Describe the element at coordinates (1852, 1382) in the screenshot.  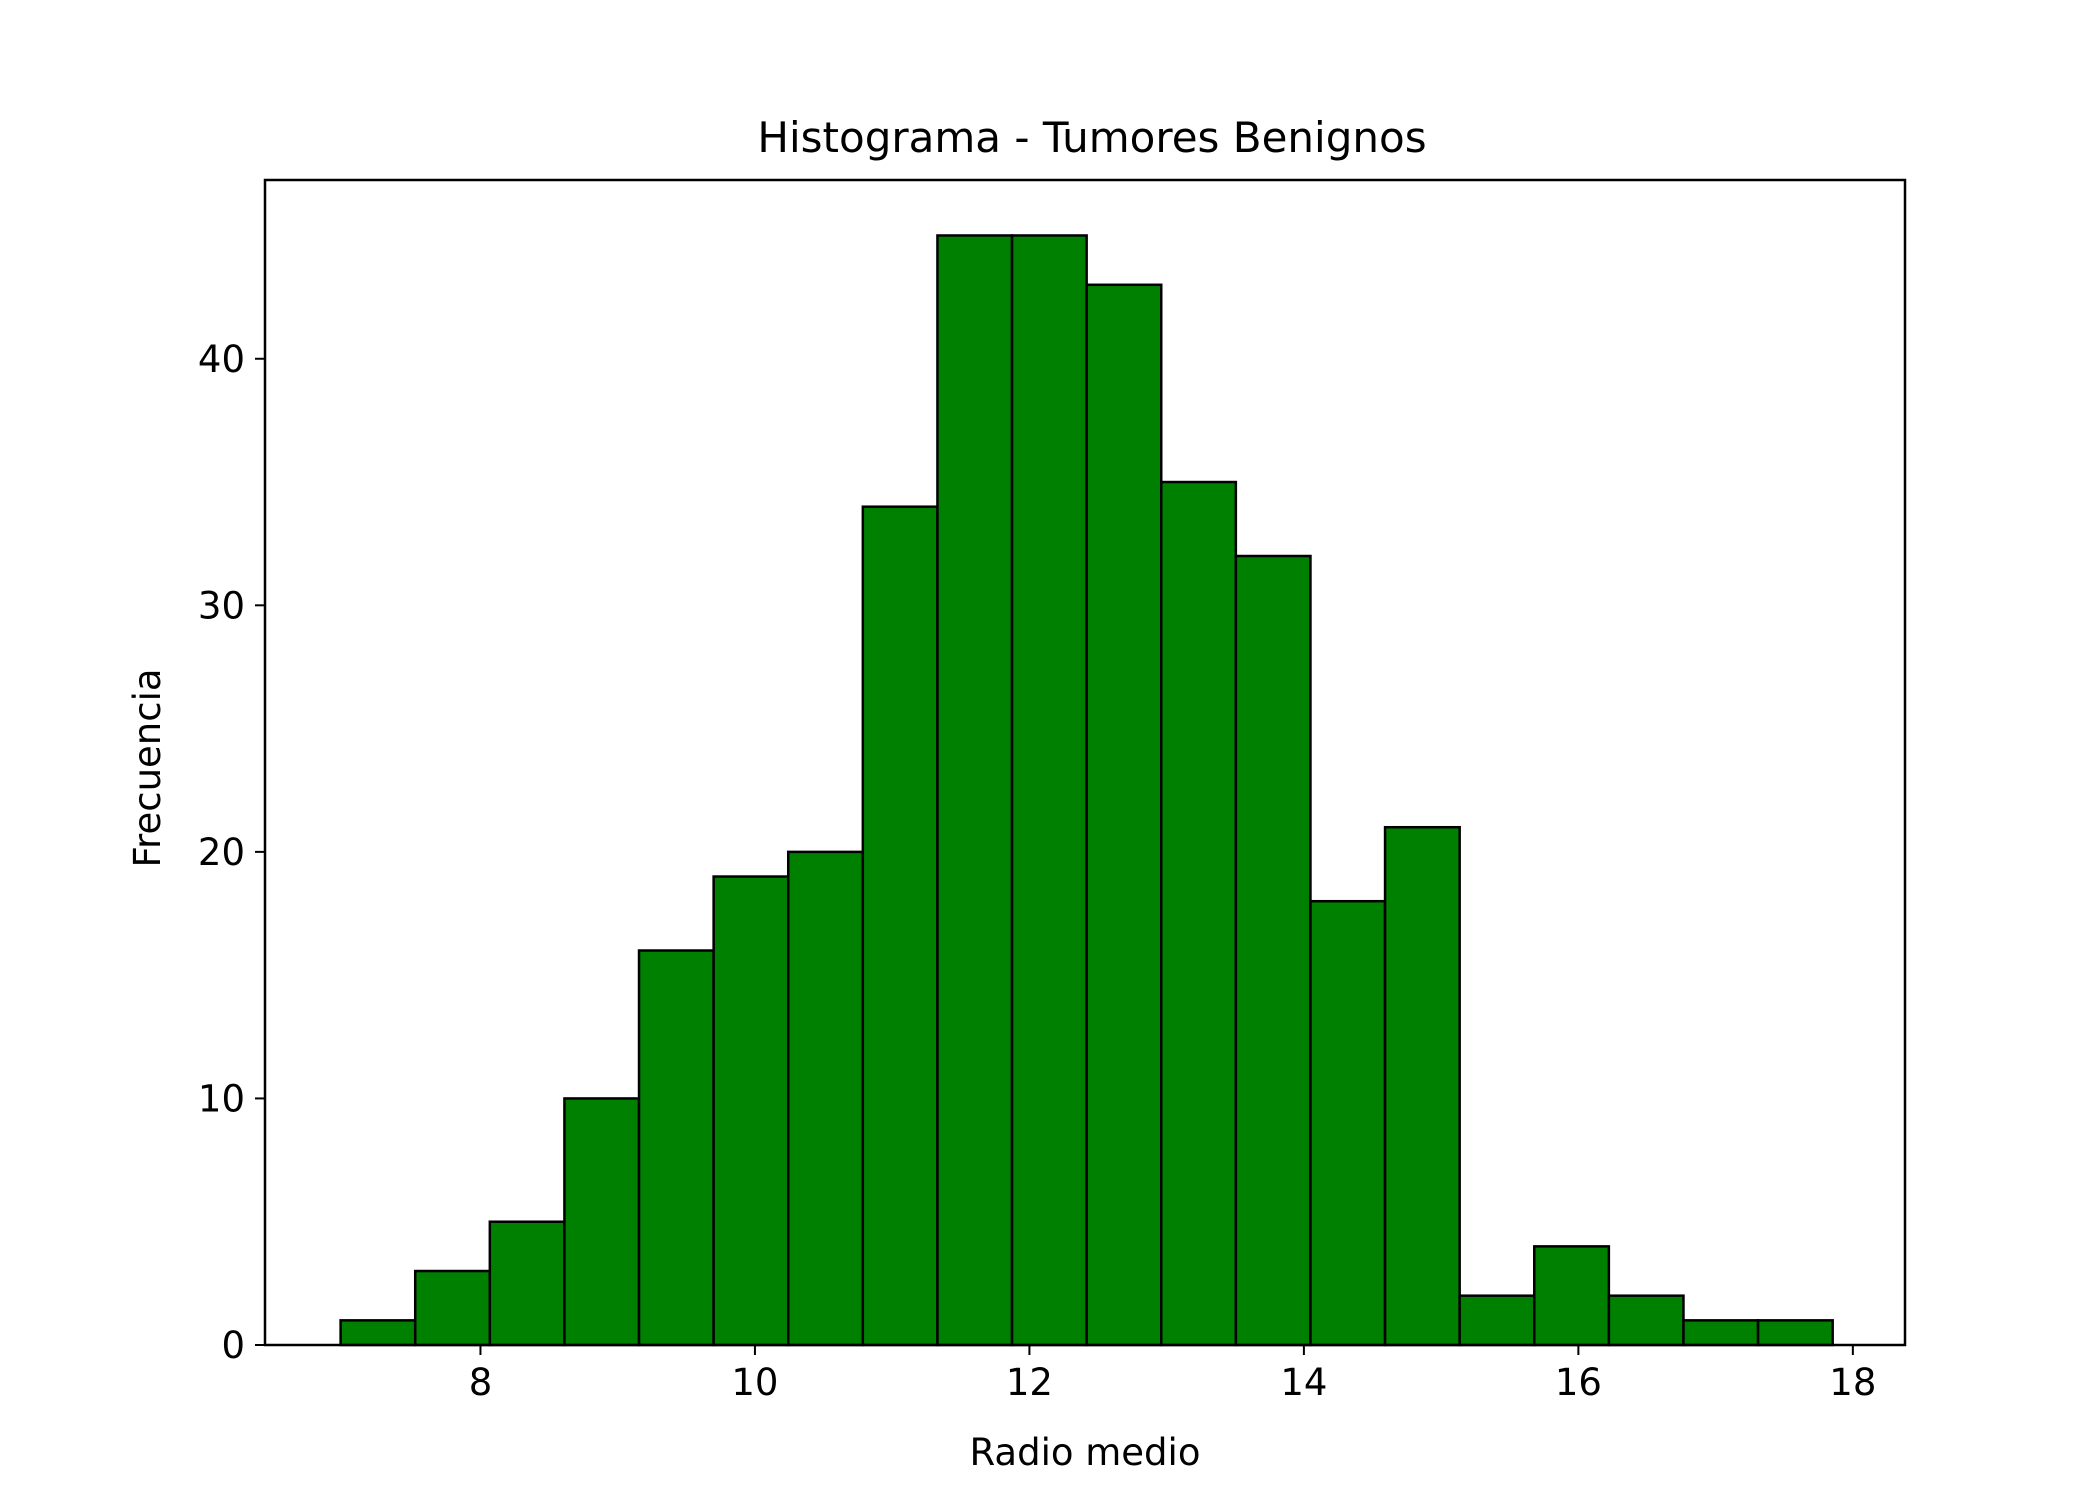
I see `x-tick-label: 18` at that location.